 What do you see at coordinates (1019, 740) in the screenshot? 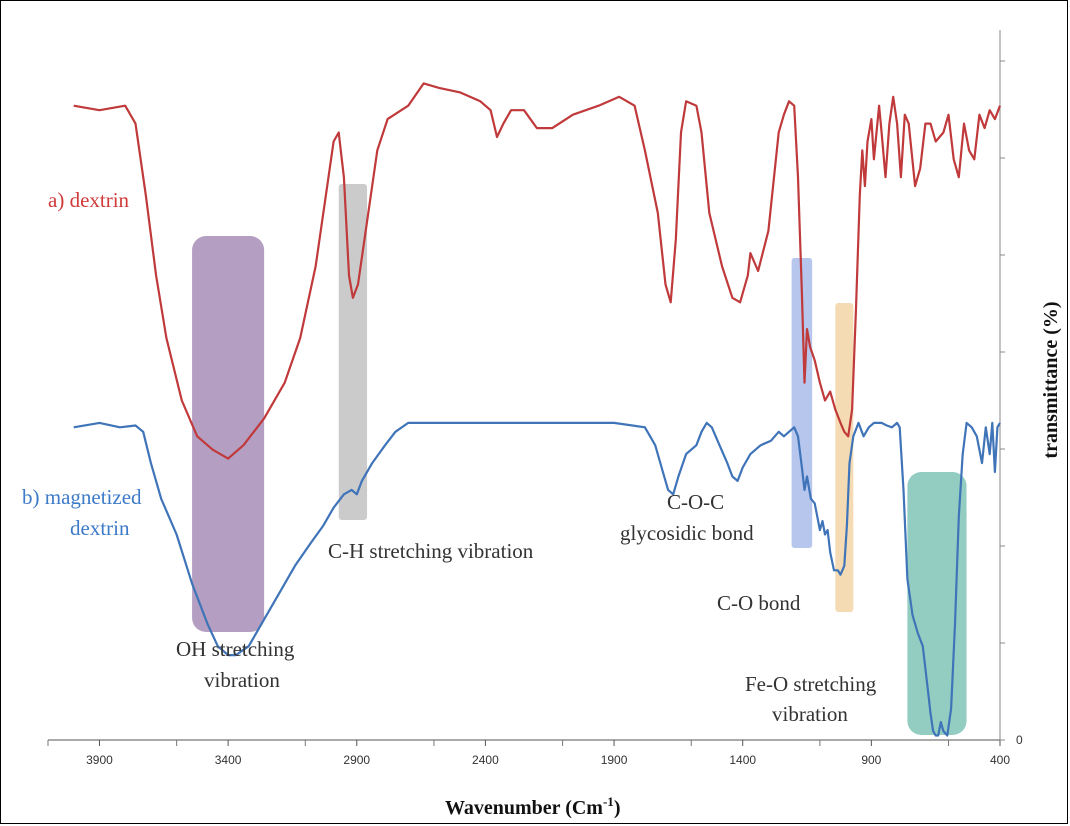
I see `y-tick-label: 0` at bounding box center [1019, 740].